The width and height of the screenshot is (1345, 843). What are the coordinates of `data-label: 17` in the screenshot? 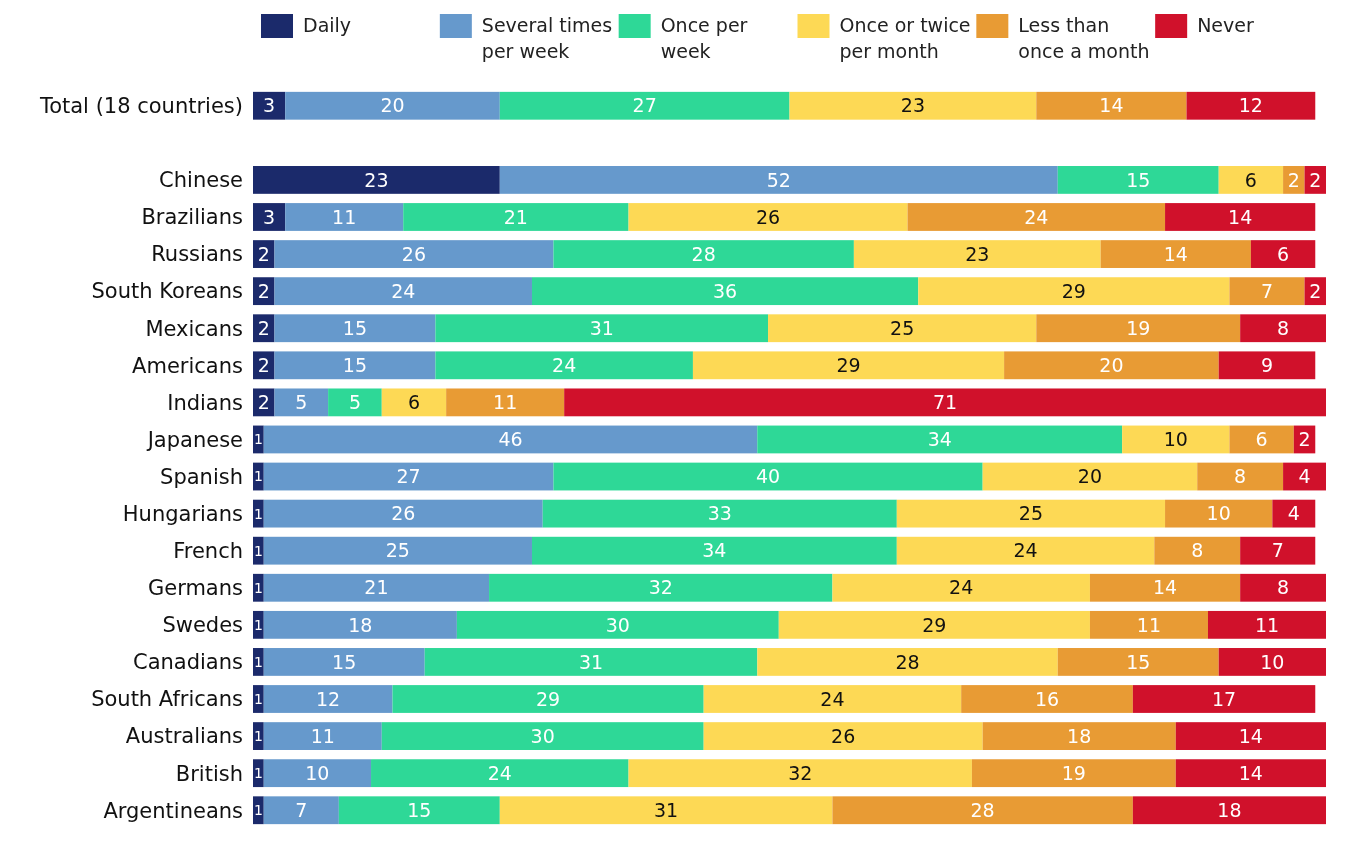 It's located at (1224, 698).